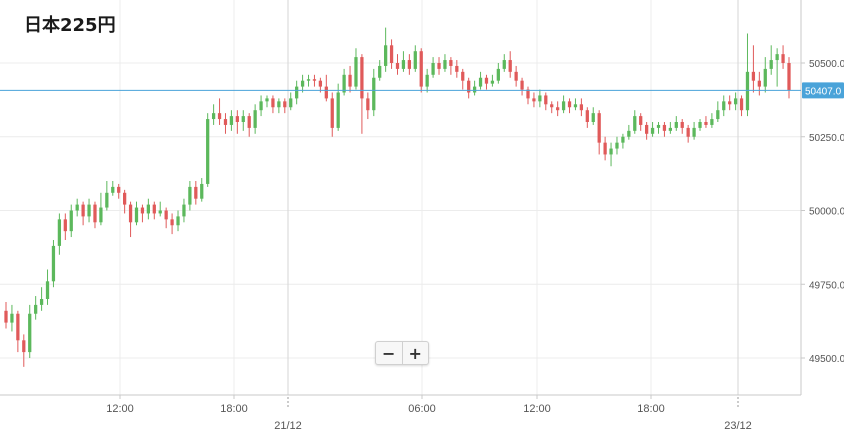  Describe the element at coordinates (651, 409) in the screenshot. I see `x-tick-label: 18:00` at that location.